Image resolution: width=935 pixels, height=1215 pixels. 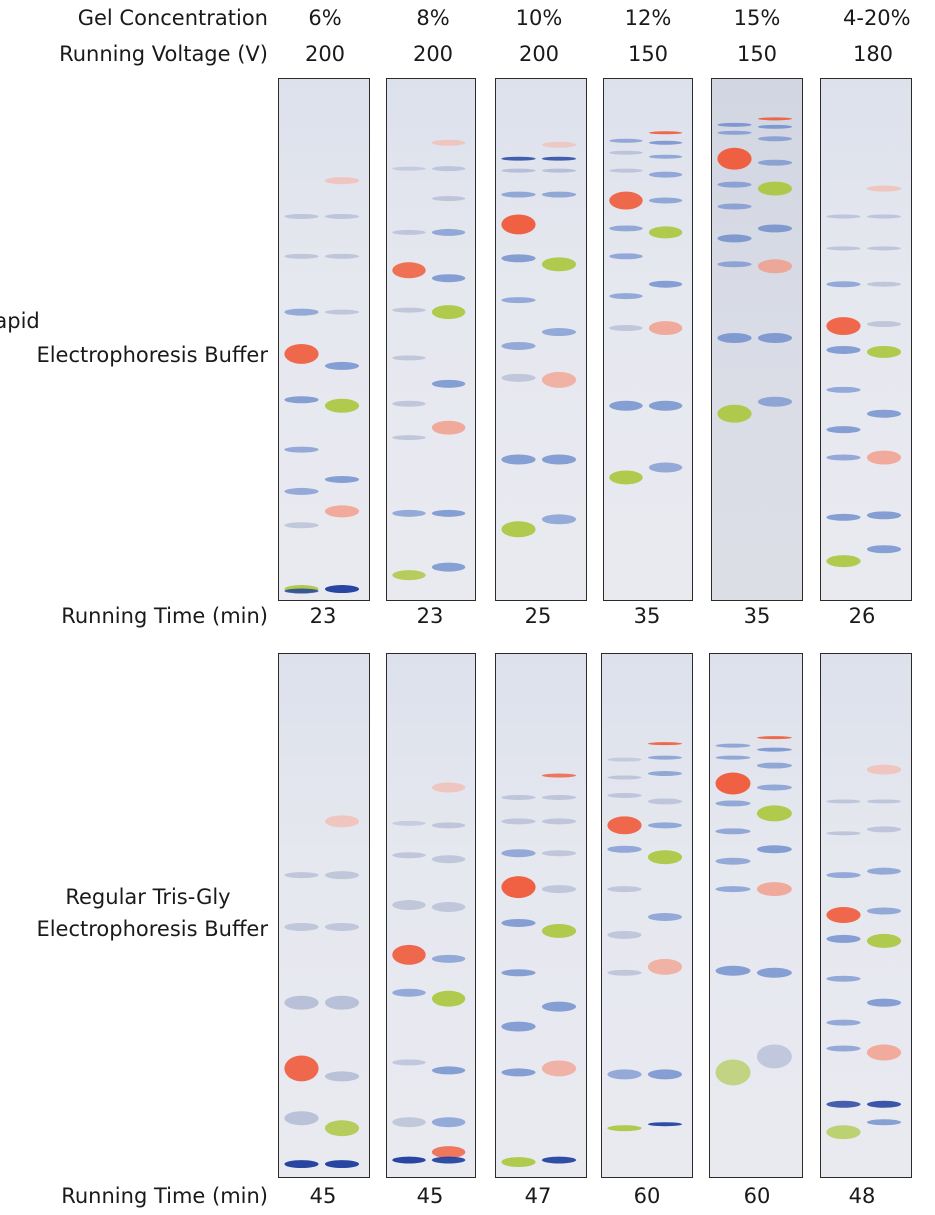 What do you see at coordinates (325, 18) in the screenshot?
I see `concentration-6: 6%` at bounding box center [325, 18].